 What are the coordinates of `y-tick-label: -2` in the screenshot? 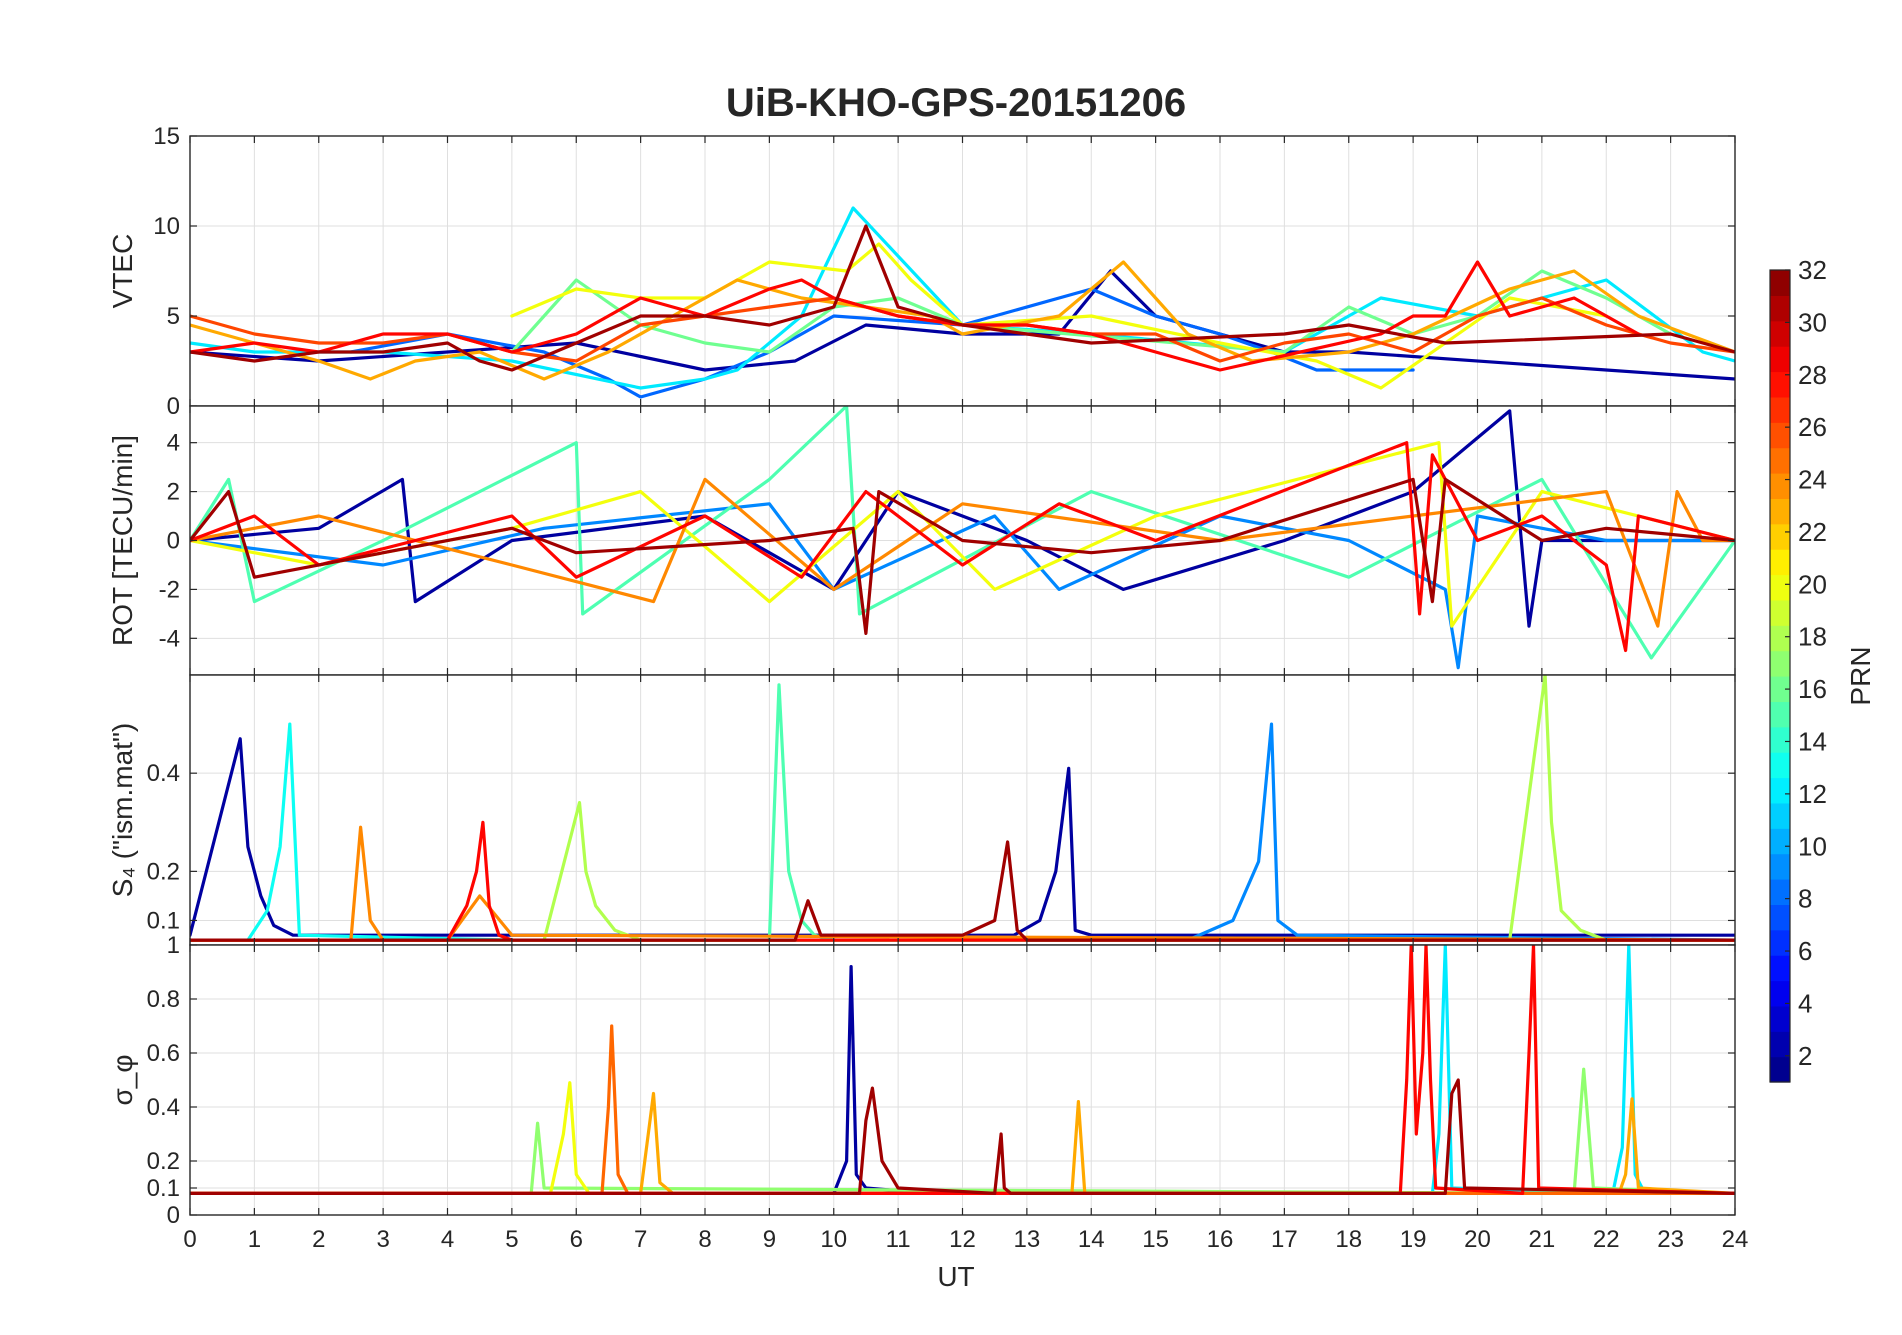 It's located at (169, 589).